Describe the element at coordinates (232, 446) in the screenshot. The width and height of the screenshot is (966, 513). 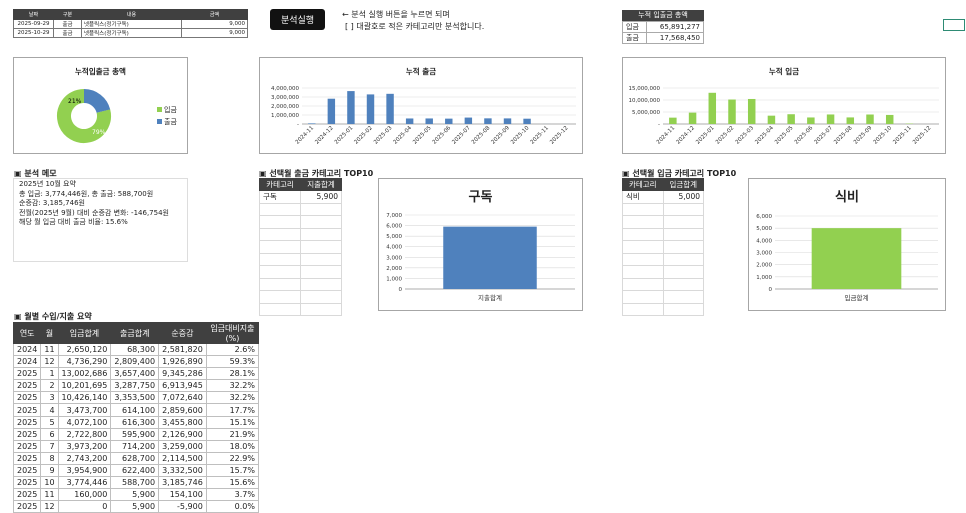
I see `cell: 18.0%` at that location.